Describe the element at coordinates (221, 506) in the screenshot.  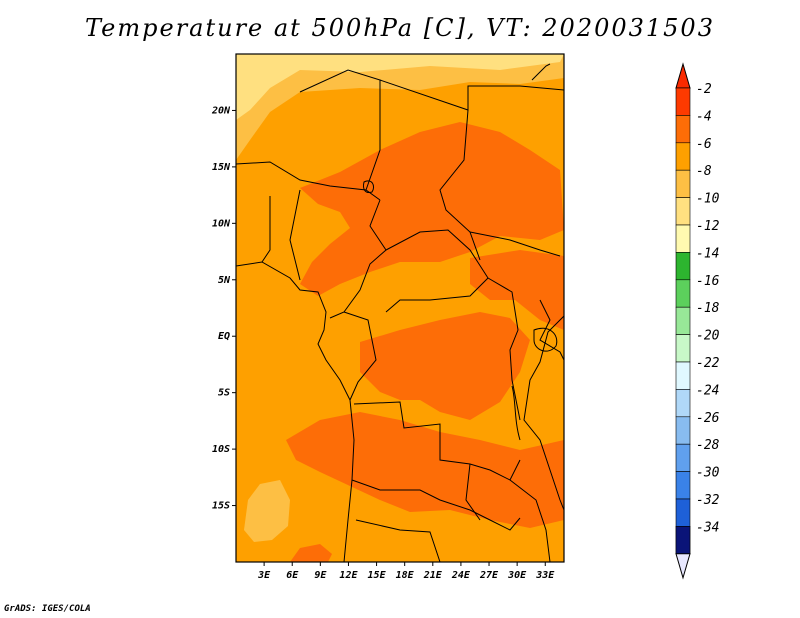
I see `lat-tick-label: 15S` at that location.